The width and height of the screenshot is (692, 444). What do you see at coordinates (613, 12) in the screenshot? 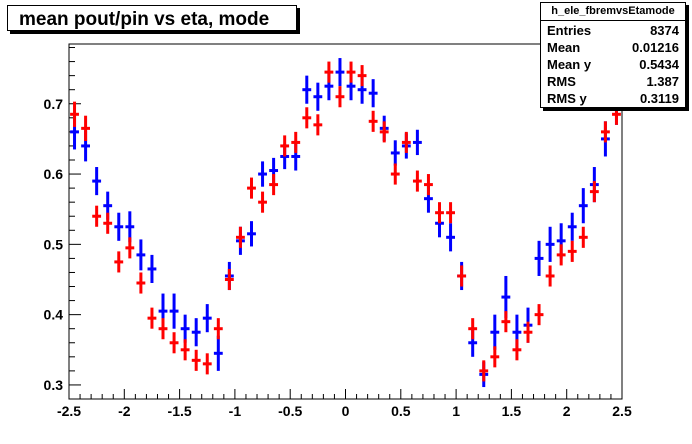
I see `stats-histogram-name: h_ele_fbremvsEtamode` at bounding box center [613, 12].